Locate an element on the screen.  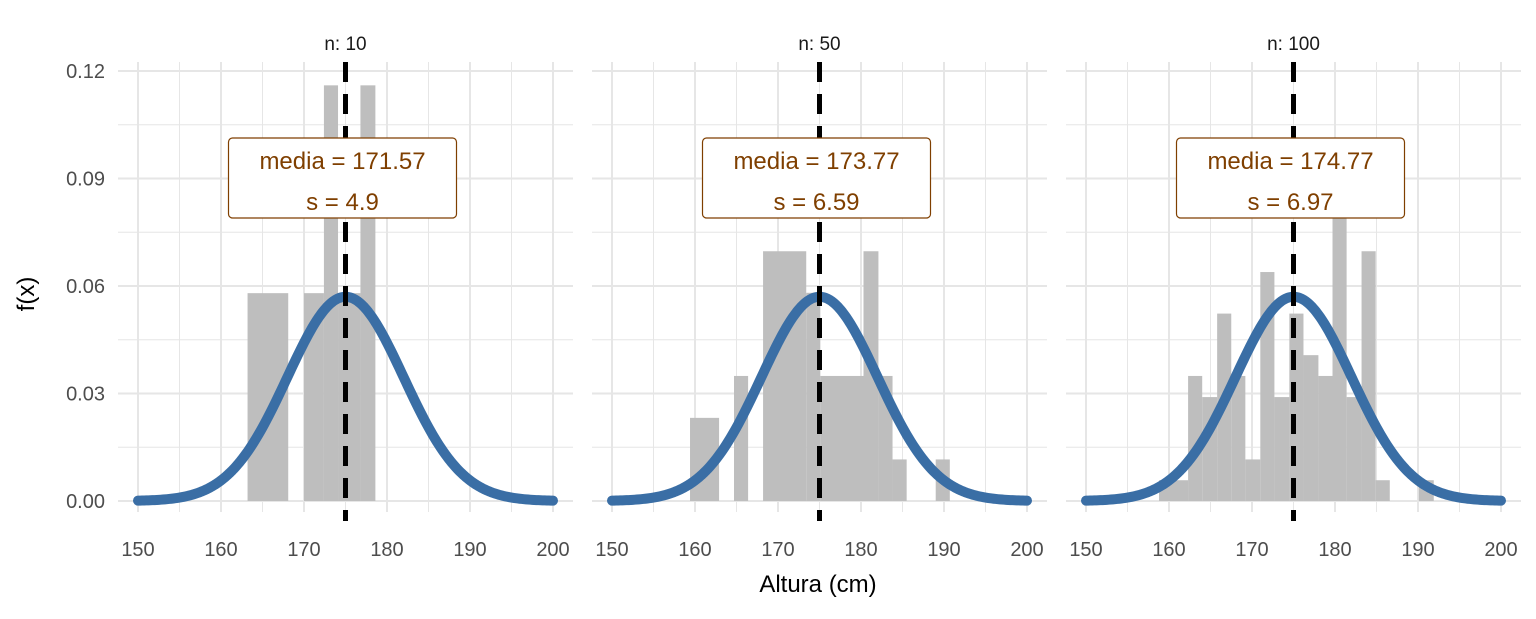
y-axis-title: f(x) is located at coordinates (26, 294).